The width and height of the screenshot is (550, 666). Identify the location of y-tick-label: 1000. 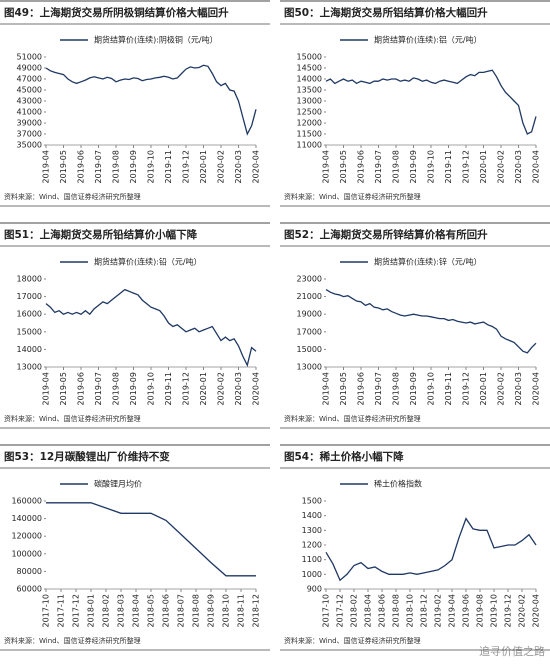
(312, 574).